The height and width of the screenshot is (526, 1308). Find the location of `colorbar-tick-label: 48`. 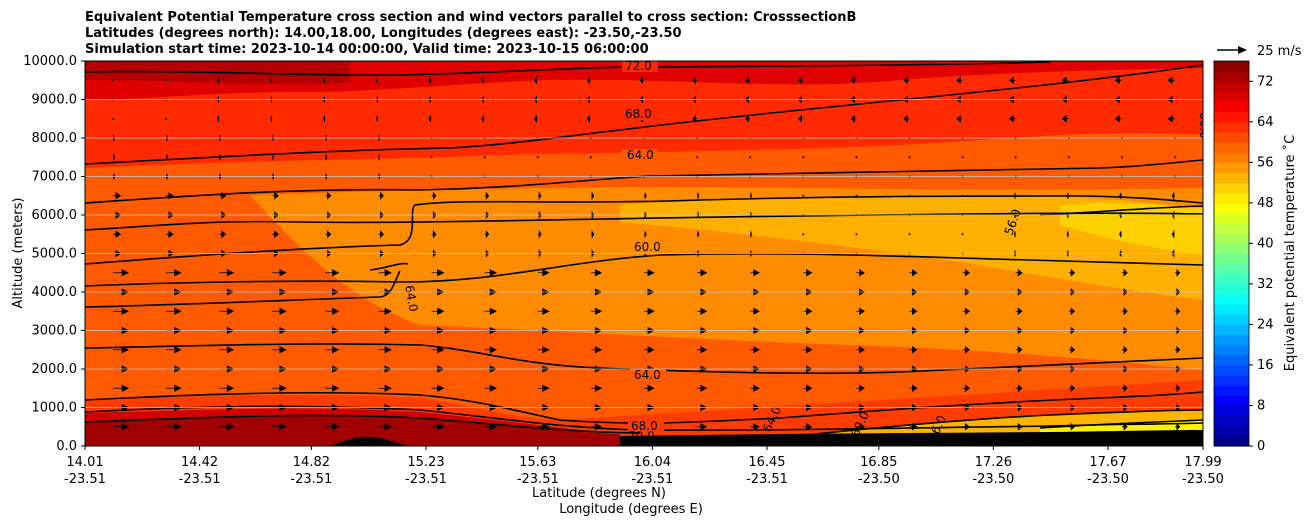

colorbar-tick-label: 48 is located at coordinates (1265, 203).